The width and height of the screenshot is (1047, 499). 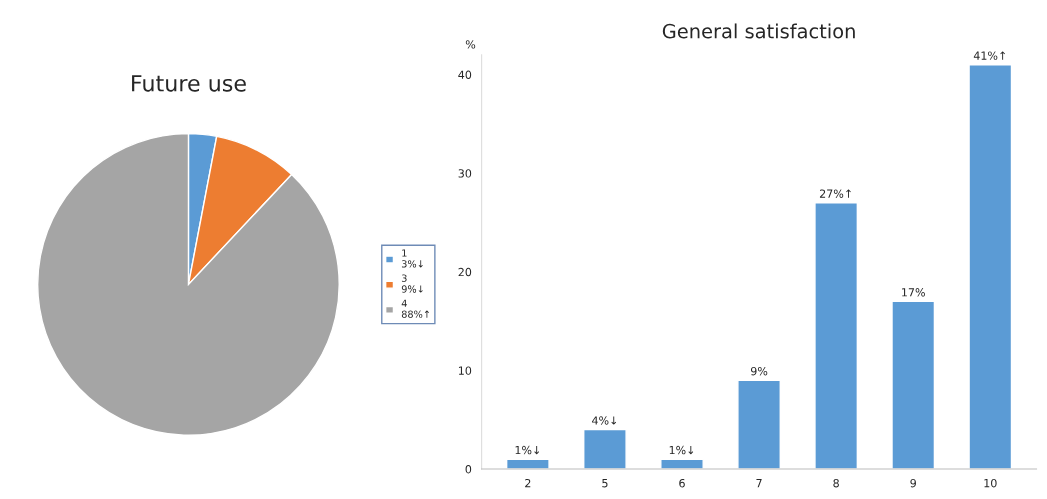 I want to click on chart-title: General satisfaction, so click(x=758, y=31).